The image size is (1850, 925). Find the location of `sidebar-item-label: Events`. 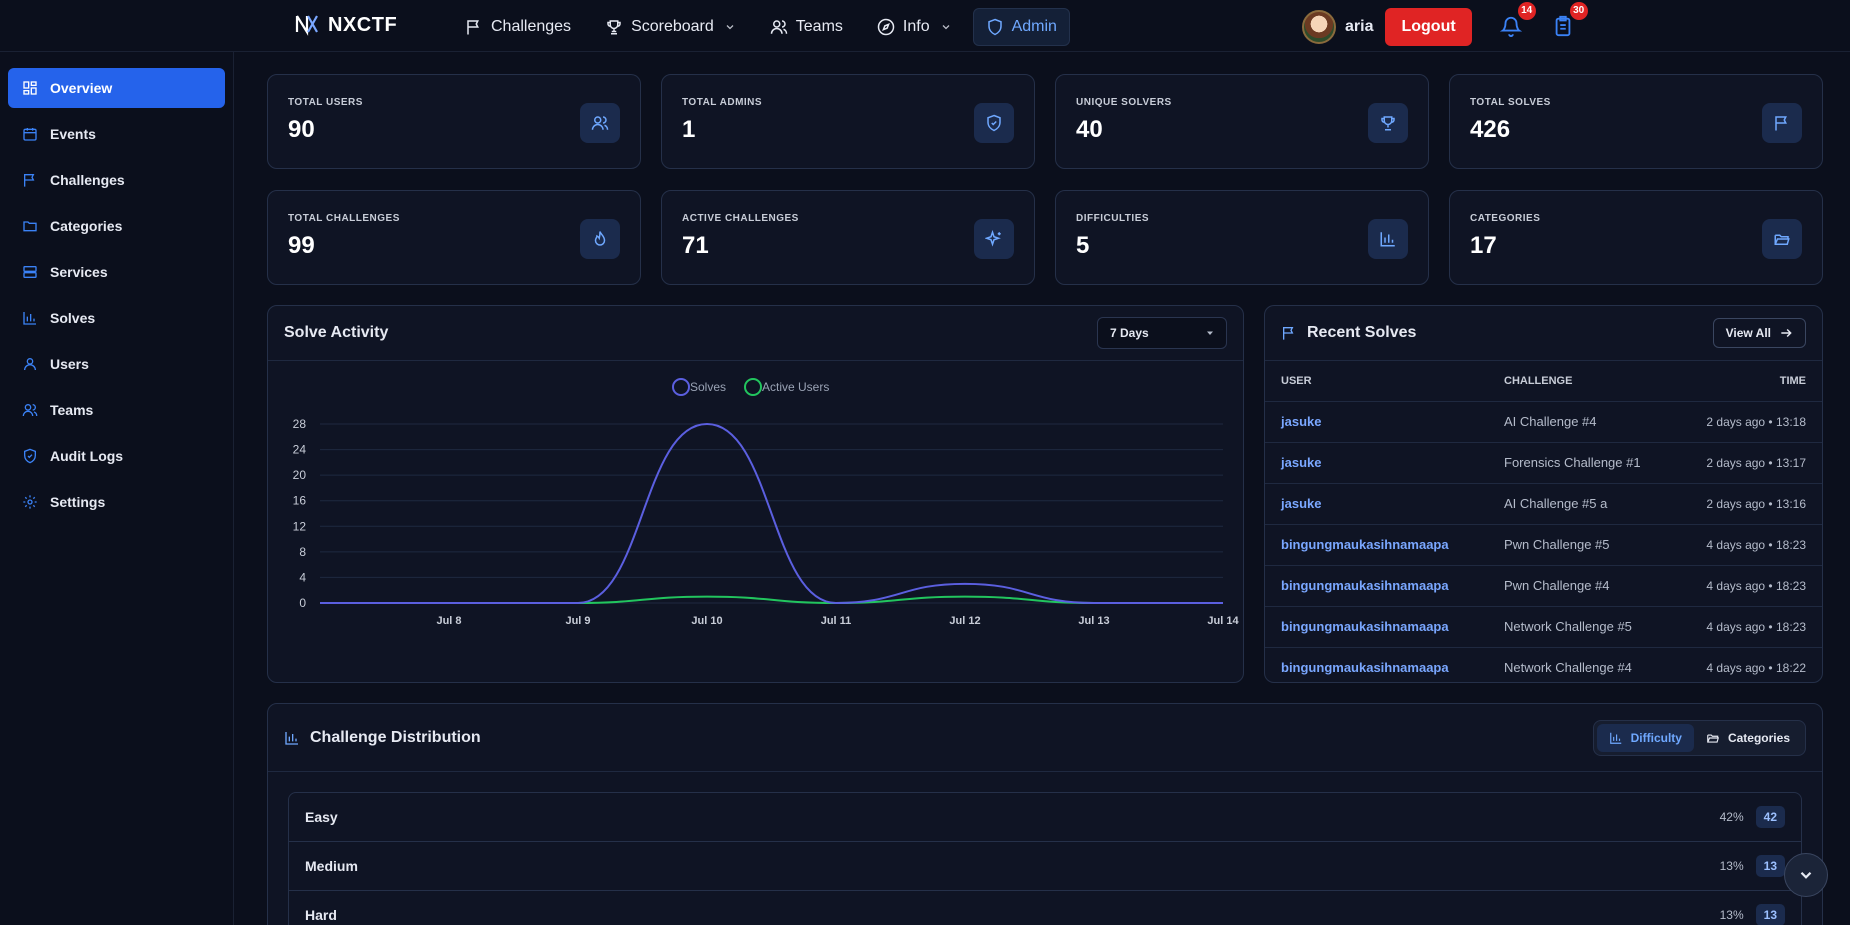

sidebar-item-label: Events is located at coordinates (73, 134).